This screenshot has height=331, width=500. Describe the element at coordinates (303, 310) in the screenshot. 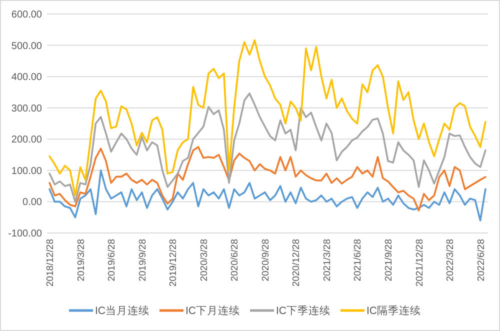

I see `legend-label: IC下季连续` at that location.